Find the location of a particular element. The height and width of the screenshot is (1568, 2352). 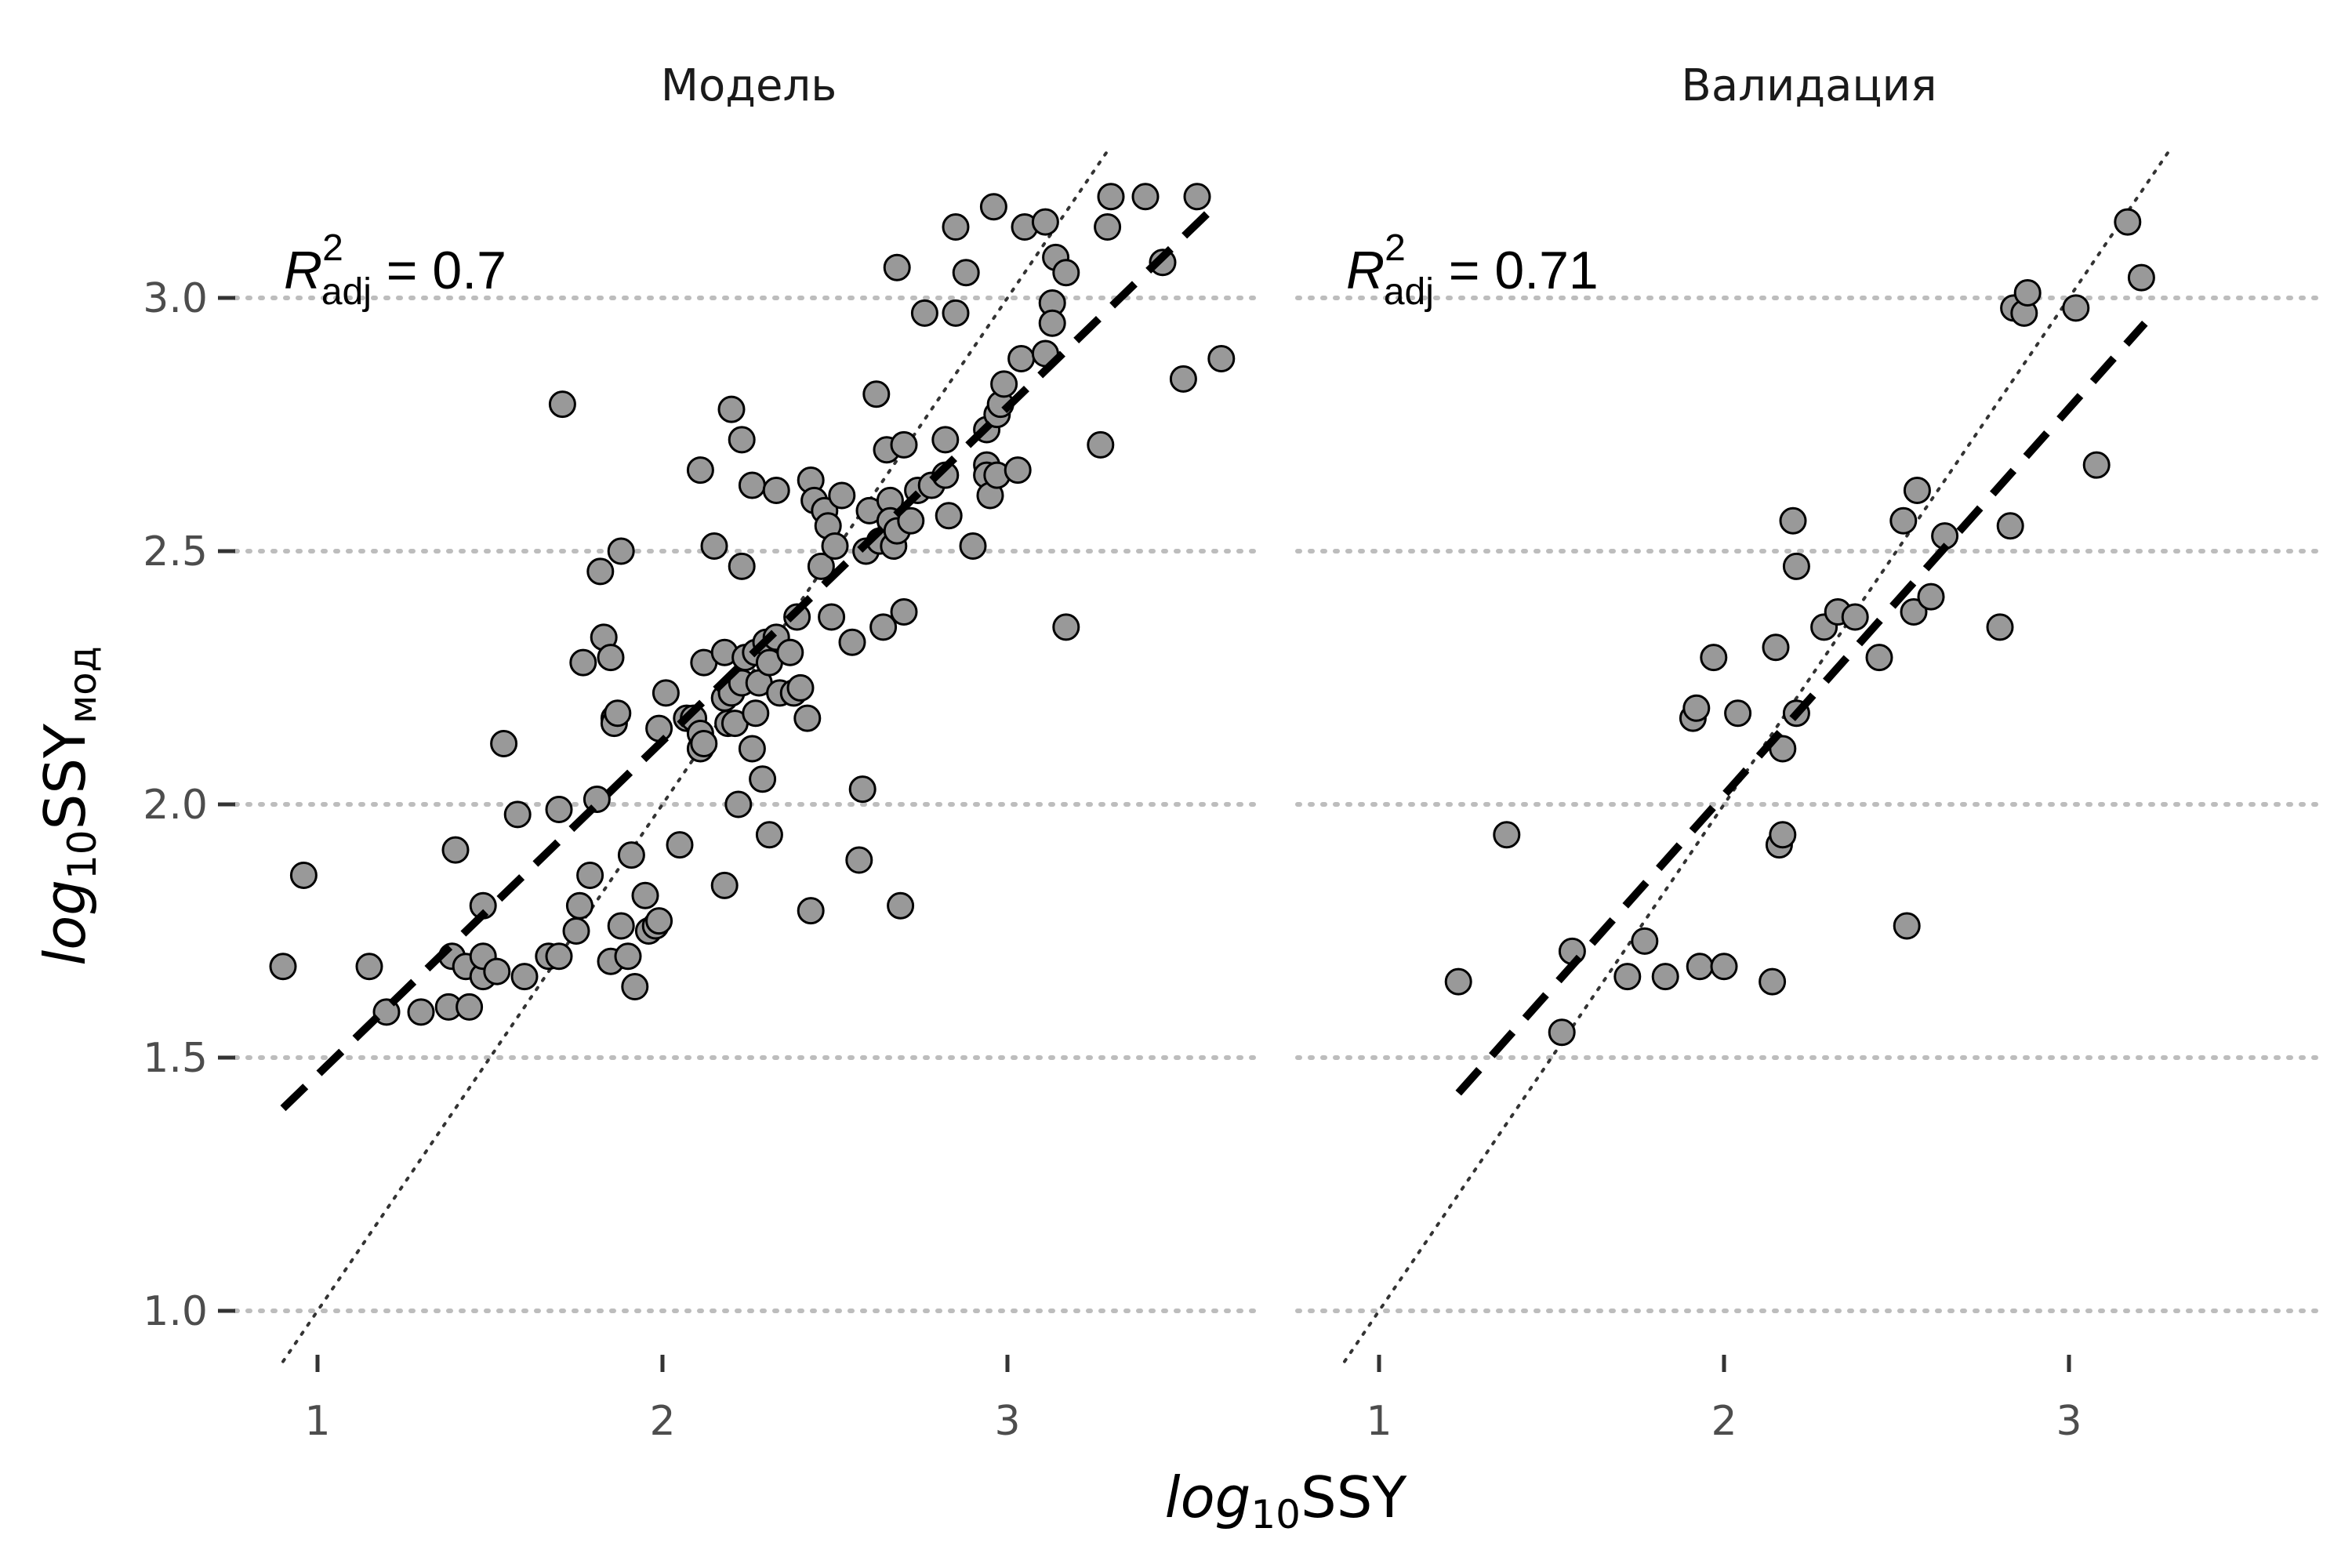

x-tick-label: 2 is located at coordinates (662, 1421).